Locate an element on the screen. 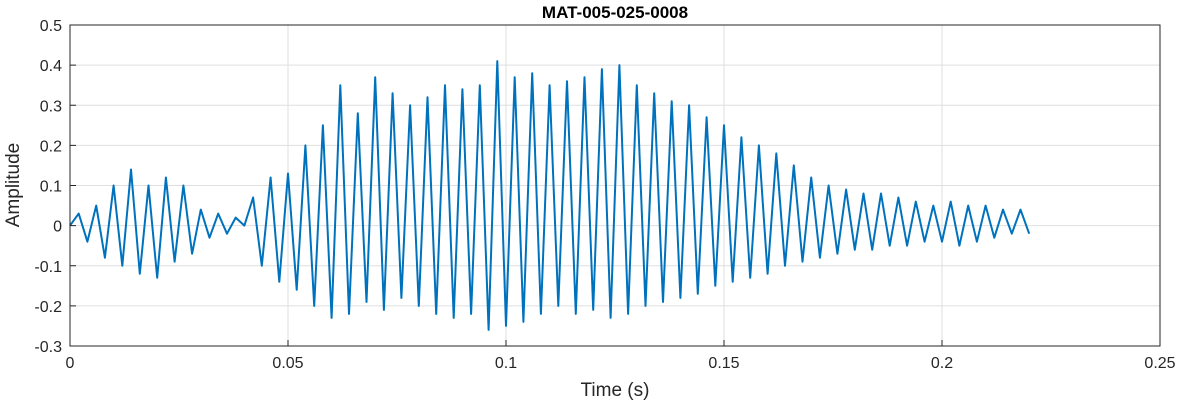  y-tick-label: -0.2 is located at coordinates (48, 307).